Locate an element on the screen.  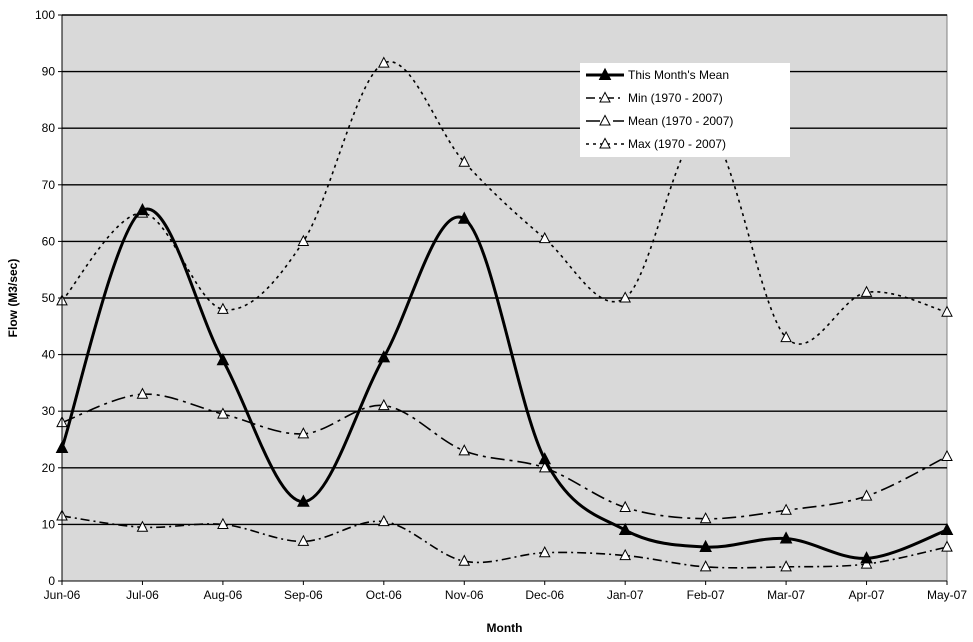
y-tick-label: 90 is located at coordinates (49, 72).